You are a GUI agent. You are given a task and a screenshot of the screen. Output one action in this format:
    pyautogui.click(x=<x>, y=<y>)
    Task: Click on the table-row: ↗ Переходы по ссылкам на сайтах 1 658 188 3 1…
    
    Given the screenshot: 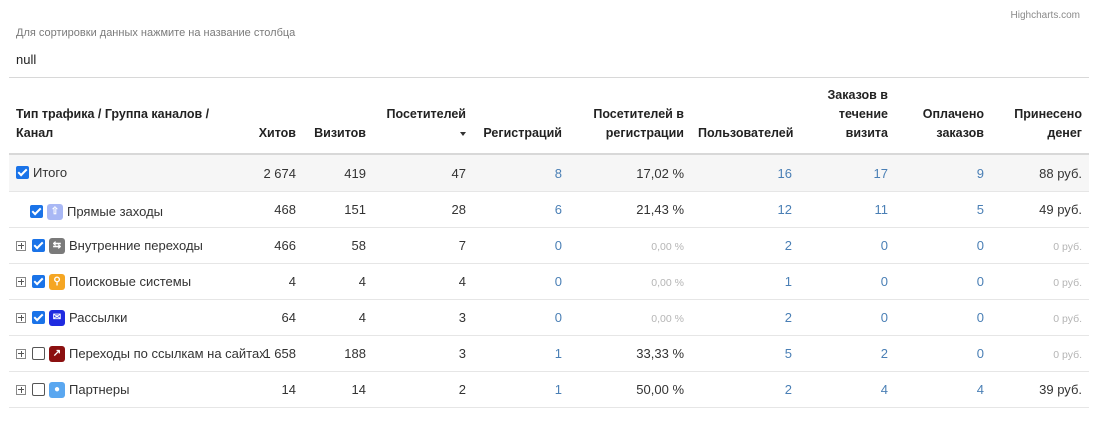 What is the action you would take?
    pyautogui.click(x=549, y=353)
    